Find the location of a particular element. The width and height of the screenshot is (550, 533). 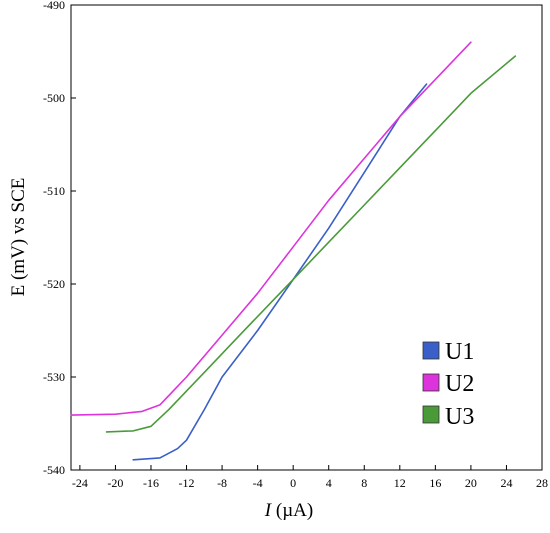

legend-label-u3: U3 is located at coordinates (459, 417).